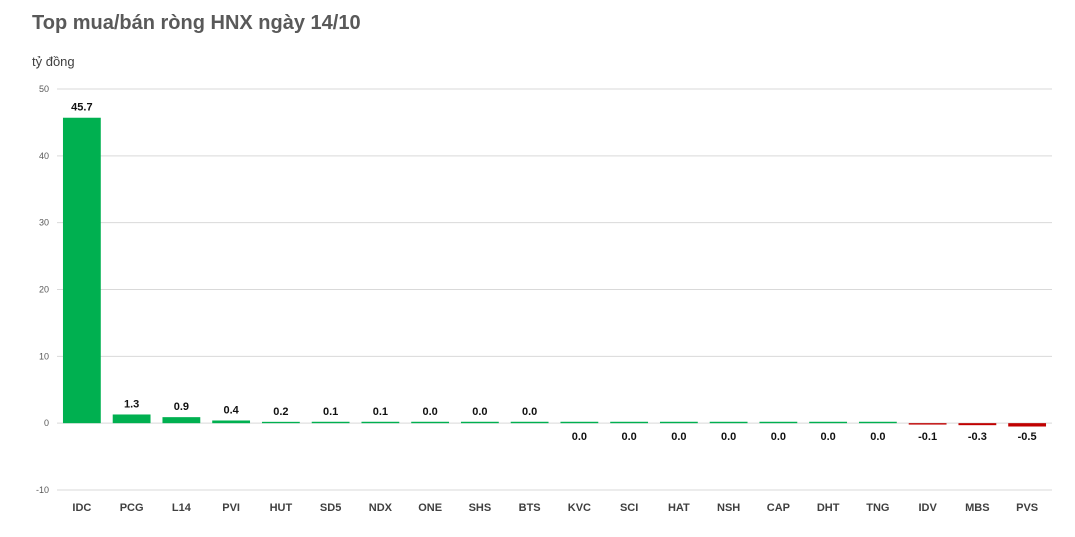 The height and width of the screenshot is (537, 1075). What do you see at coordinates (977, 508) in the screenshot?
I see `x-tick-label-mbs: MBS` at bounding box center [977, 508].